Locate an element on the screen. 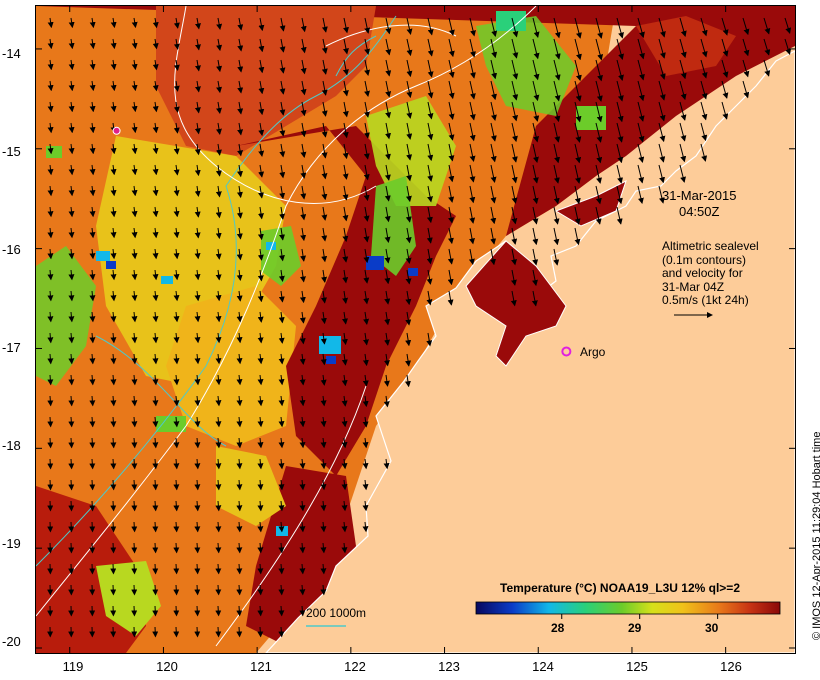 The height and width of the screenshot is (680, 820). altimetry-line: 0.5m/s (1kt 24h) is located at coordinates (705, 300).